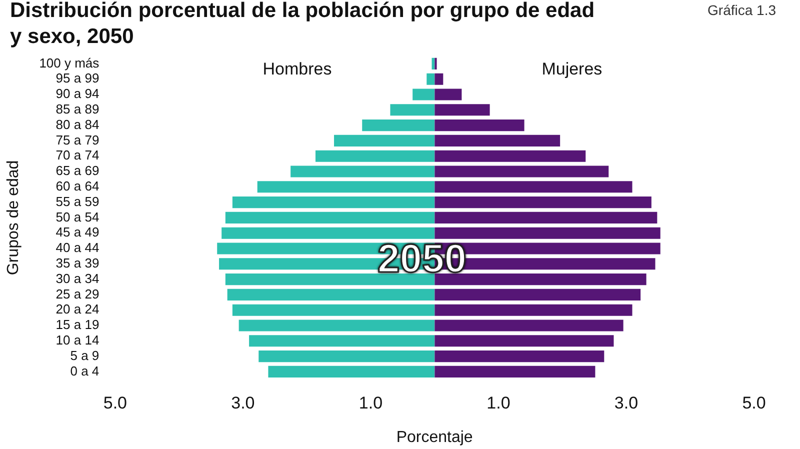  What do you see at coordinates (78, 108) in the screenshot?
I see `y-tick-label: 85 a 89` at bounding box center [78, 108].